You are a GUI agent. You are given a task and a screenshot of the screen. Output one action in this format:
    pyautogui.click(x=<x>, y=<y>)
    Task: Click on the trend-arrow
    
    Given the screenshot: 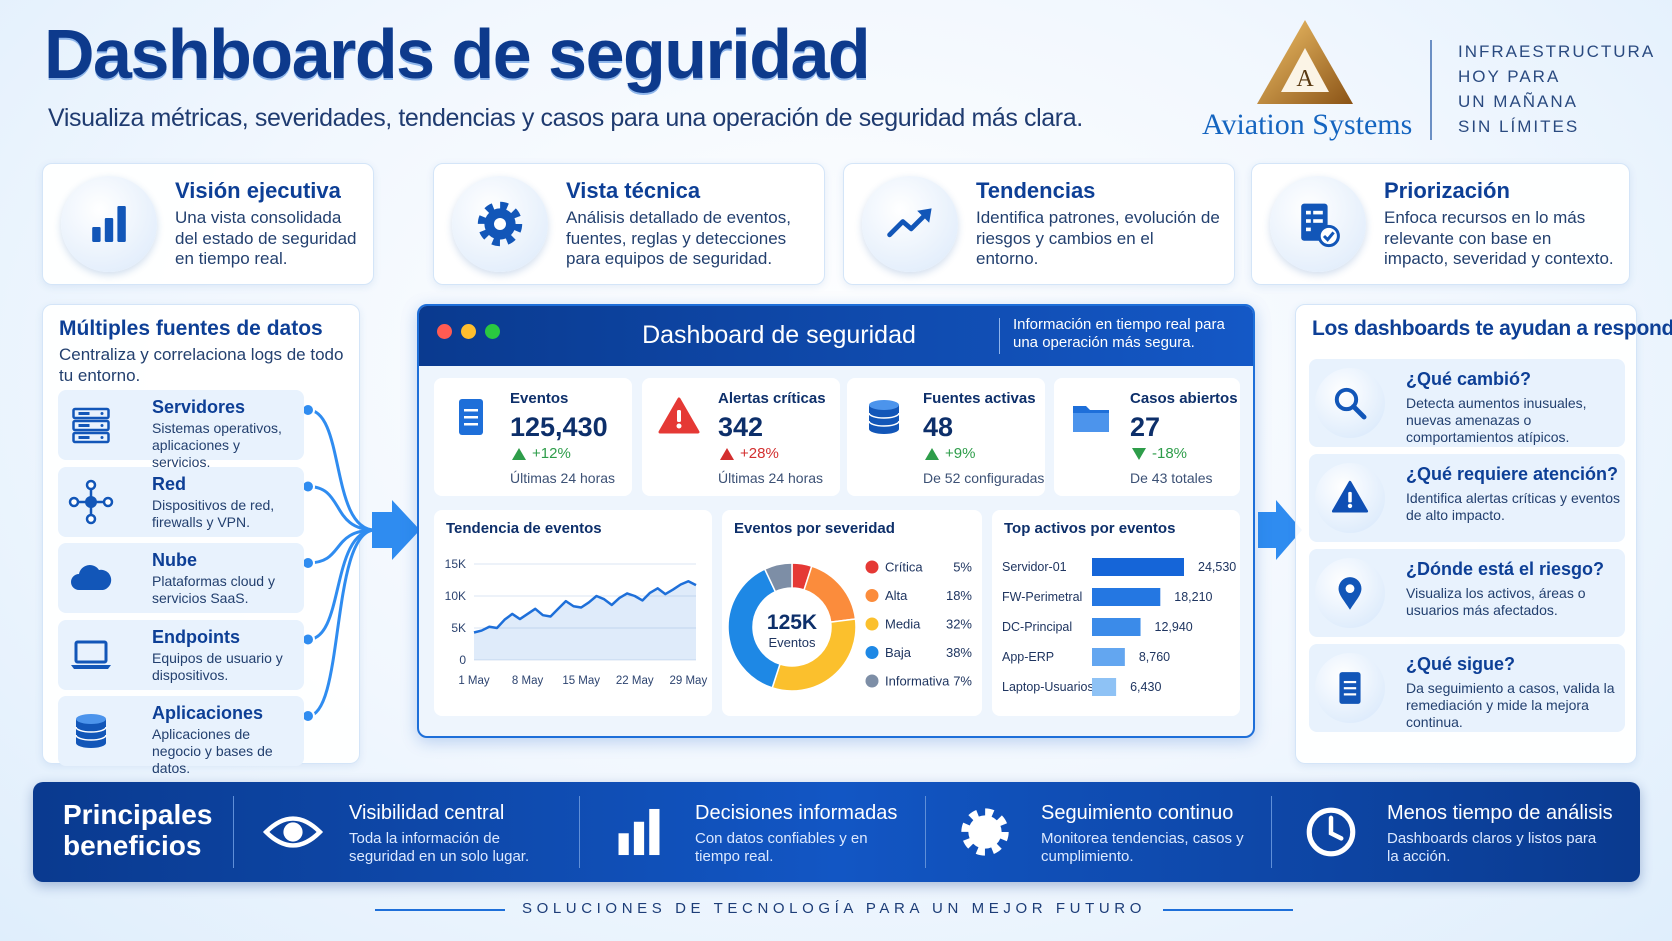 What is the action you would take?
    pyautogui.click(x=727, y=454)
    